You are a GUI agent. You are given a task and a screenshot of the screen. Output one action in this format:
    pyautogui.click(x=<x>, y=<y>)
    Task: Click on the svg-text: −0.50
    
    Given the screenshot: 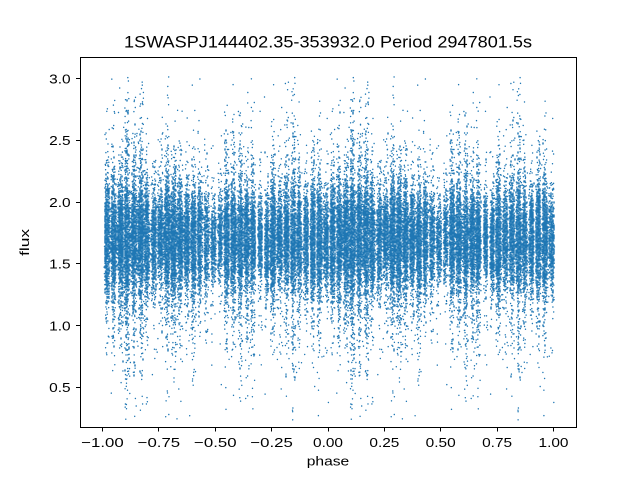 What is the action you would take?
    pyautogui.click(x=215, y=442)
    